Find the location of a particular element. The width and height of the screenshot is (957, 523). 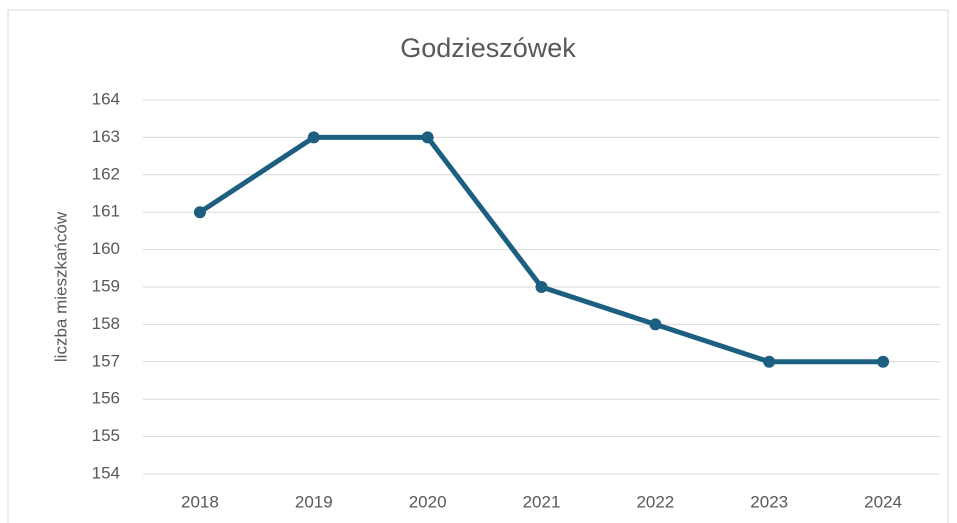

y-tick-label: 163 is located at coordinates (106, 136).